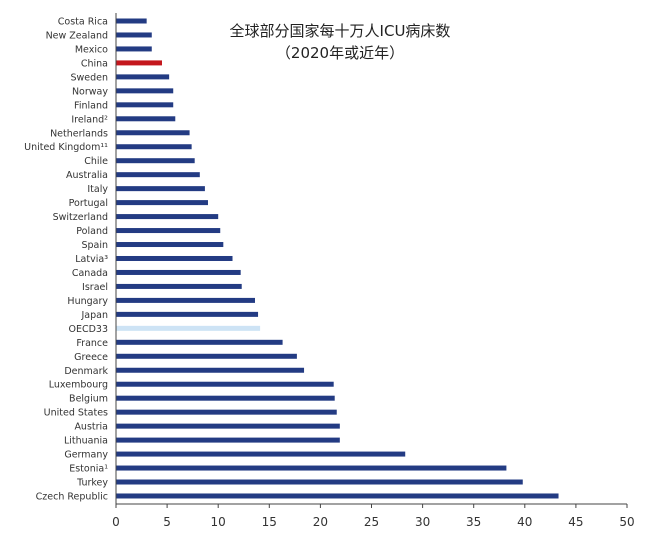 The height and width of the screenshot is (546, 660). I want to click on category-label: Denmark, so click(86, 371).